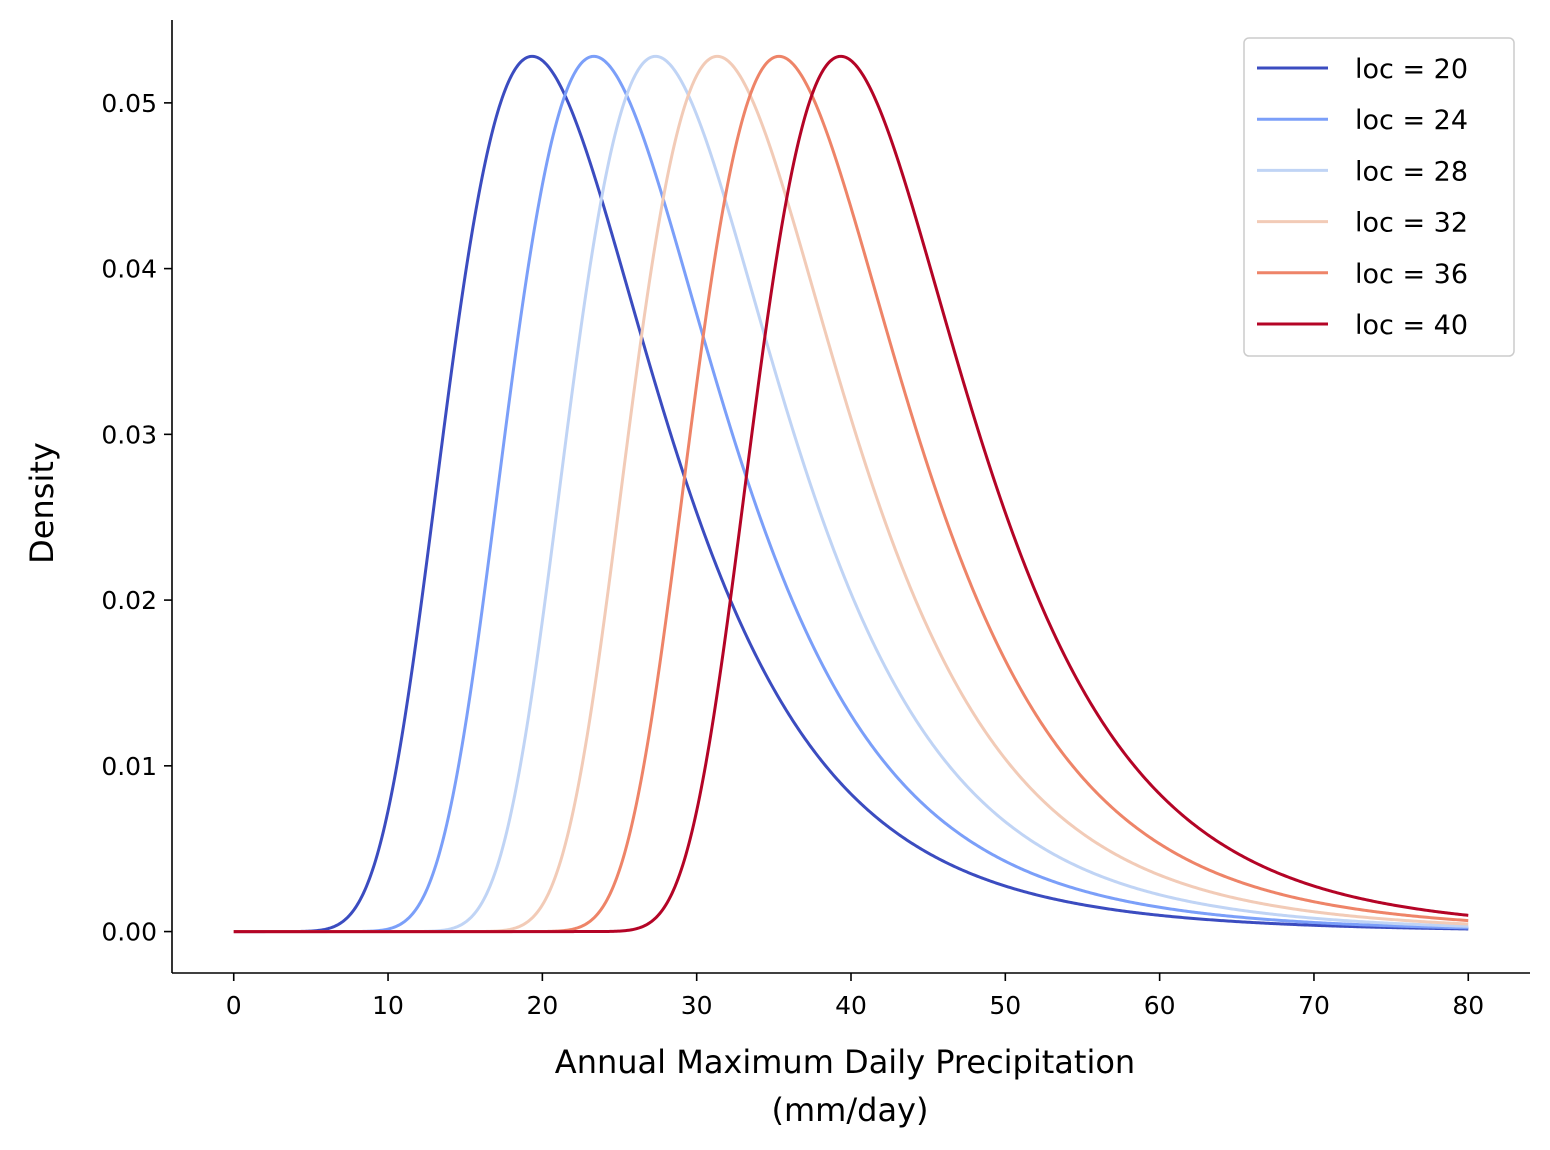 This screenshot has height=1150, width=1550. Describe the element at coordinates (234, 1005) in the screenshot. I see `x-tick-label: 0` at that location.